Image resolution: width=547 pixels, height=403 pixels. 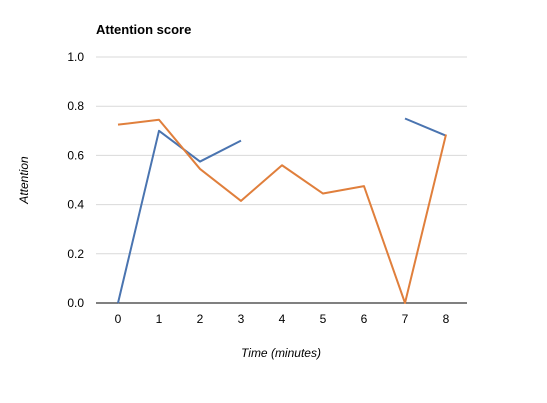 What do you see at coordinates (281, 353) in the screenshot?
I see `x-axis-label: Time (minutes)` at bounding box center [281, 353].